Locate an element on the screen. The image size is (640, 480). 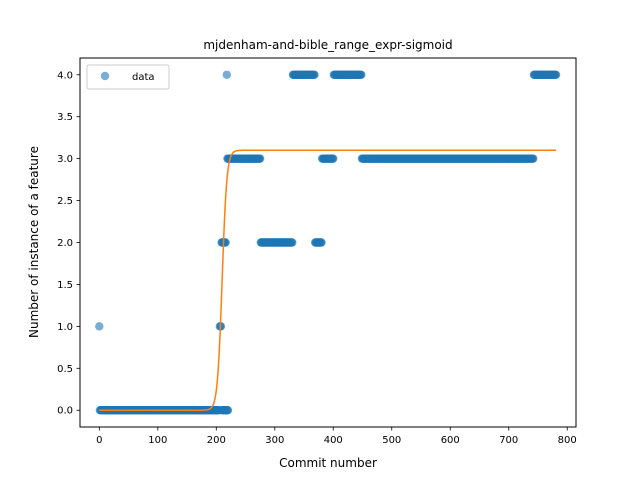
y-tick-label: 3.0 is located at coordinates (65, 159).